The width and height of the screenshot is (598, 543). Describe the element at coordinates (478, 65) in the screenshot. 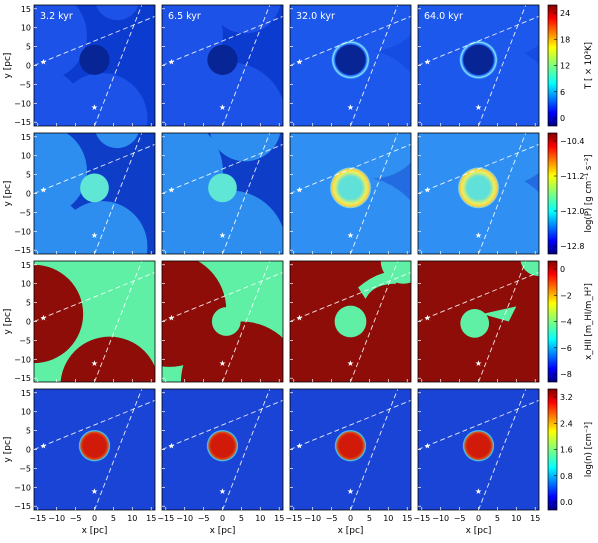

I see `panel-temperature-4: ★ ★ 64.0 kyr` at that location.